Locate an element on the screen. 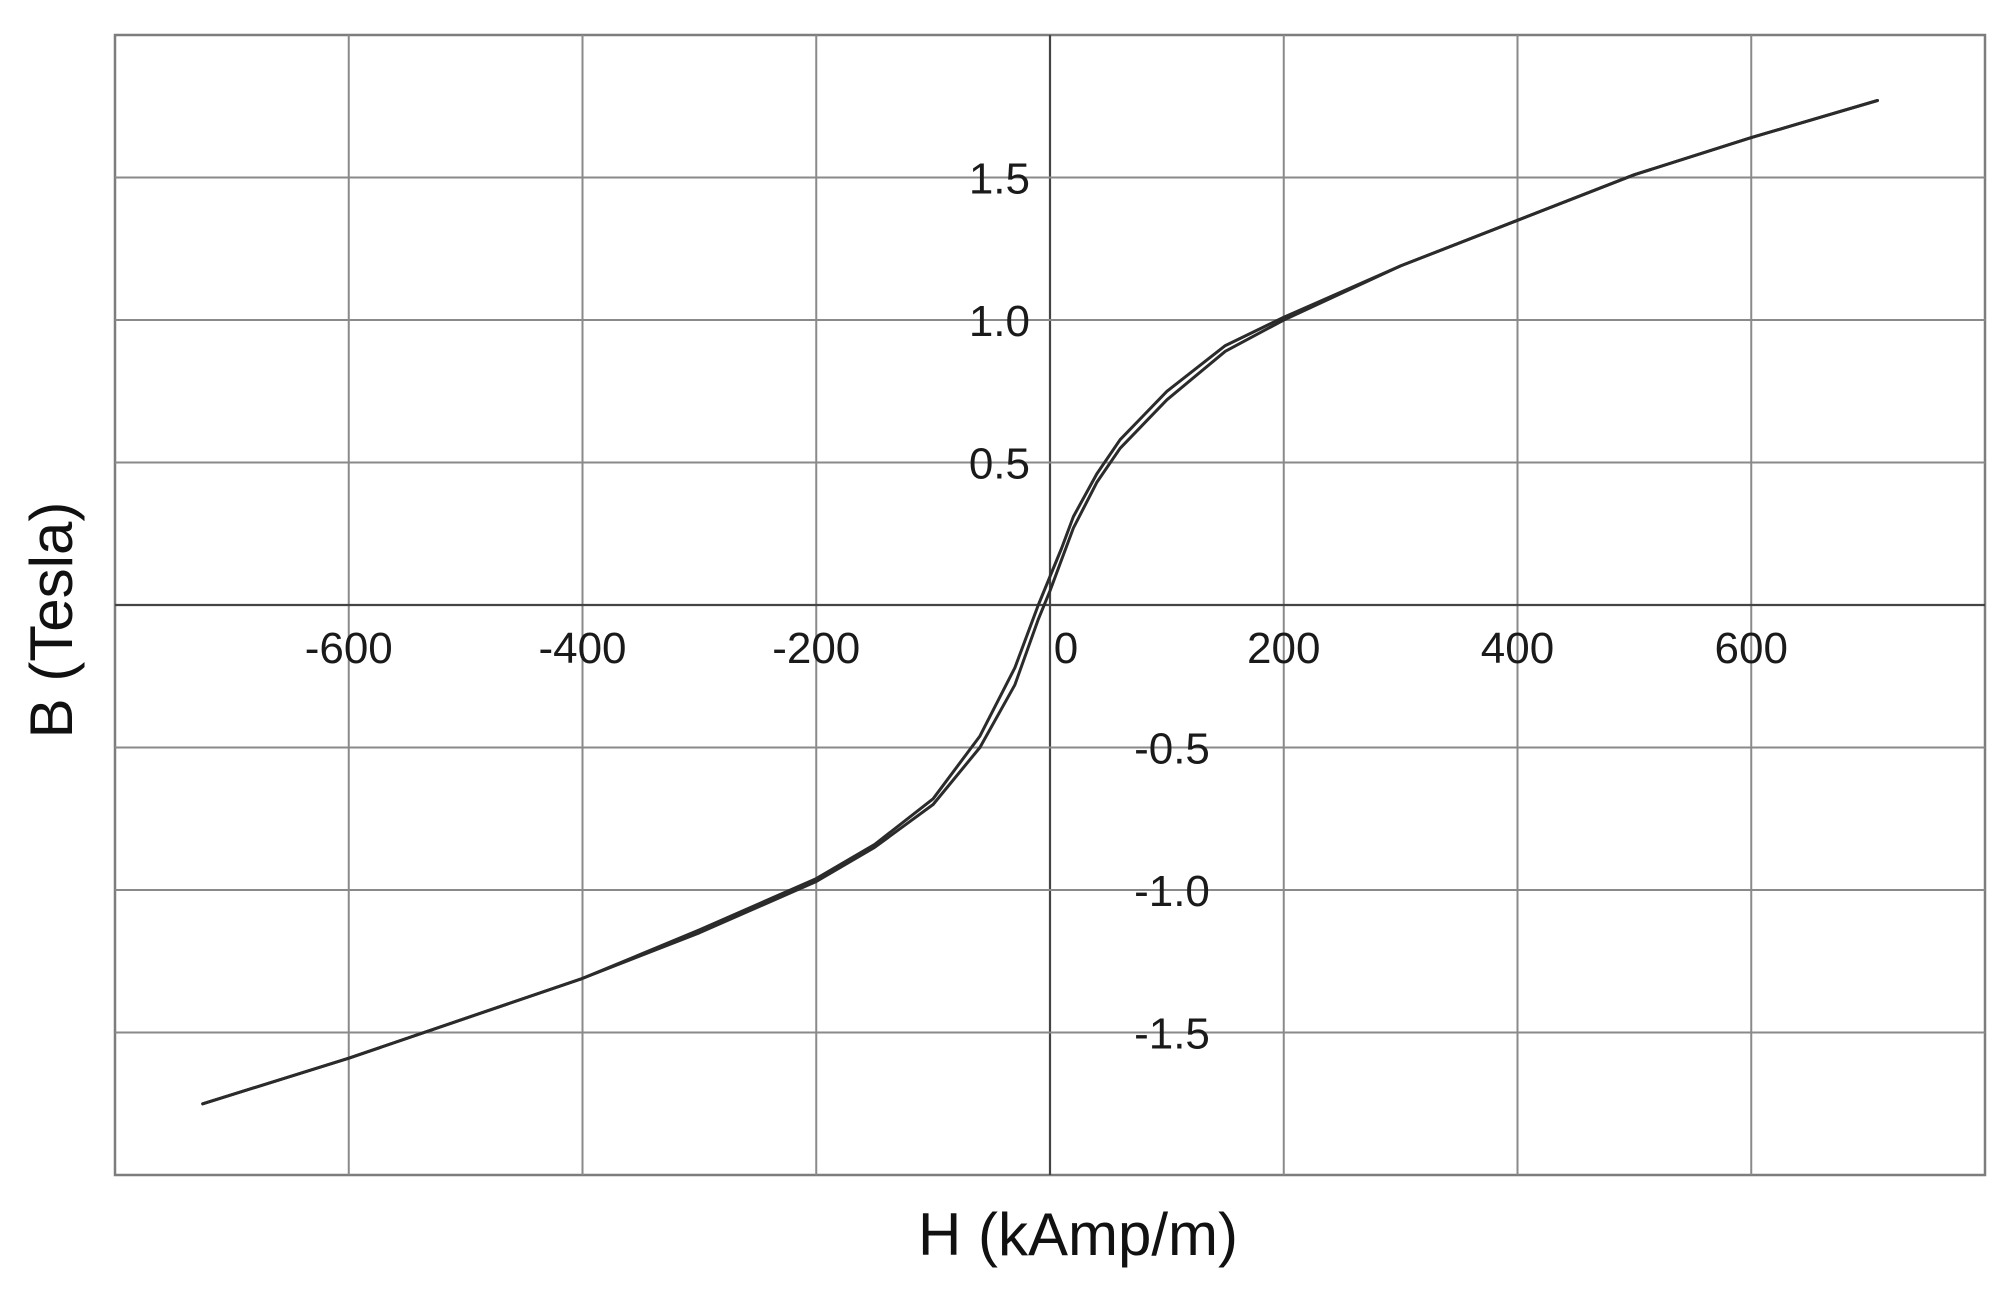 This screenshot has height=1289, width=1998. x-tick-labels: -600 -400 -200 0 200 400 600 is located at coordinates (1046, 648).